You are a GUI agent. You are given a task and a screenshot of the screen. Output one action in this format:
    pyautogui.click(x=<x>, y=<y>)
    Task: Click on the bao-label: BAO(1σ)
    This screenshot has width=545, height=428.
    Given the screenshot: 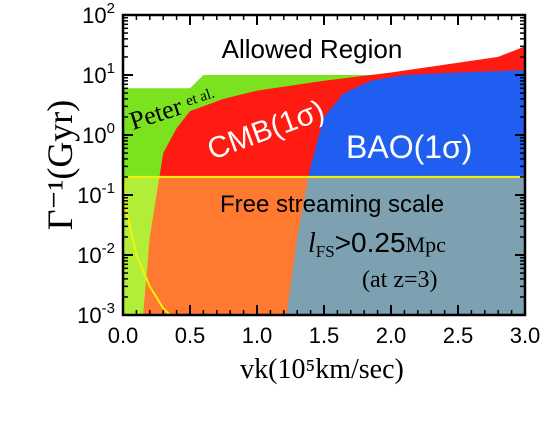 What is the action you would take?
    pyautogui.click(x=409, y=147)
    